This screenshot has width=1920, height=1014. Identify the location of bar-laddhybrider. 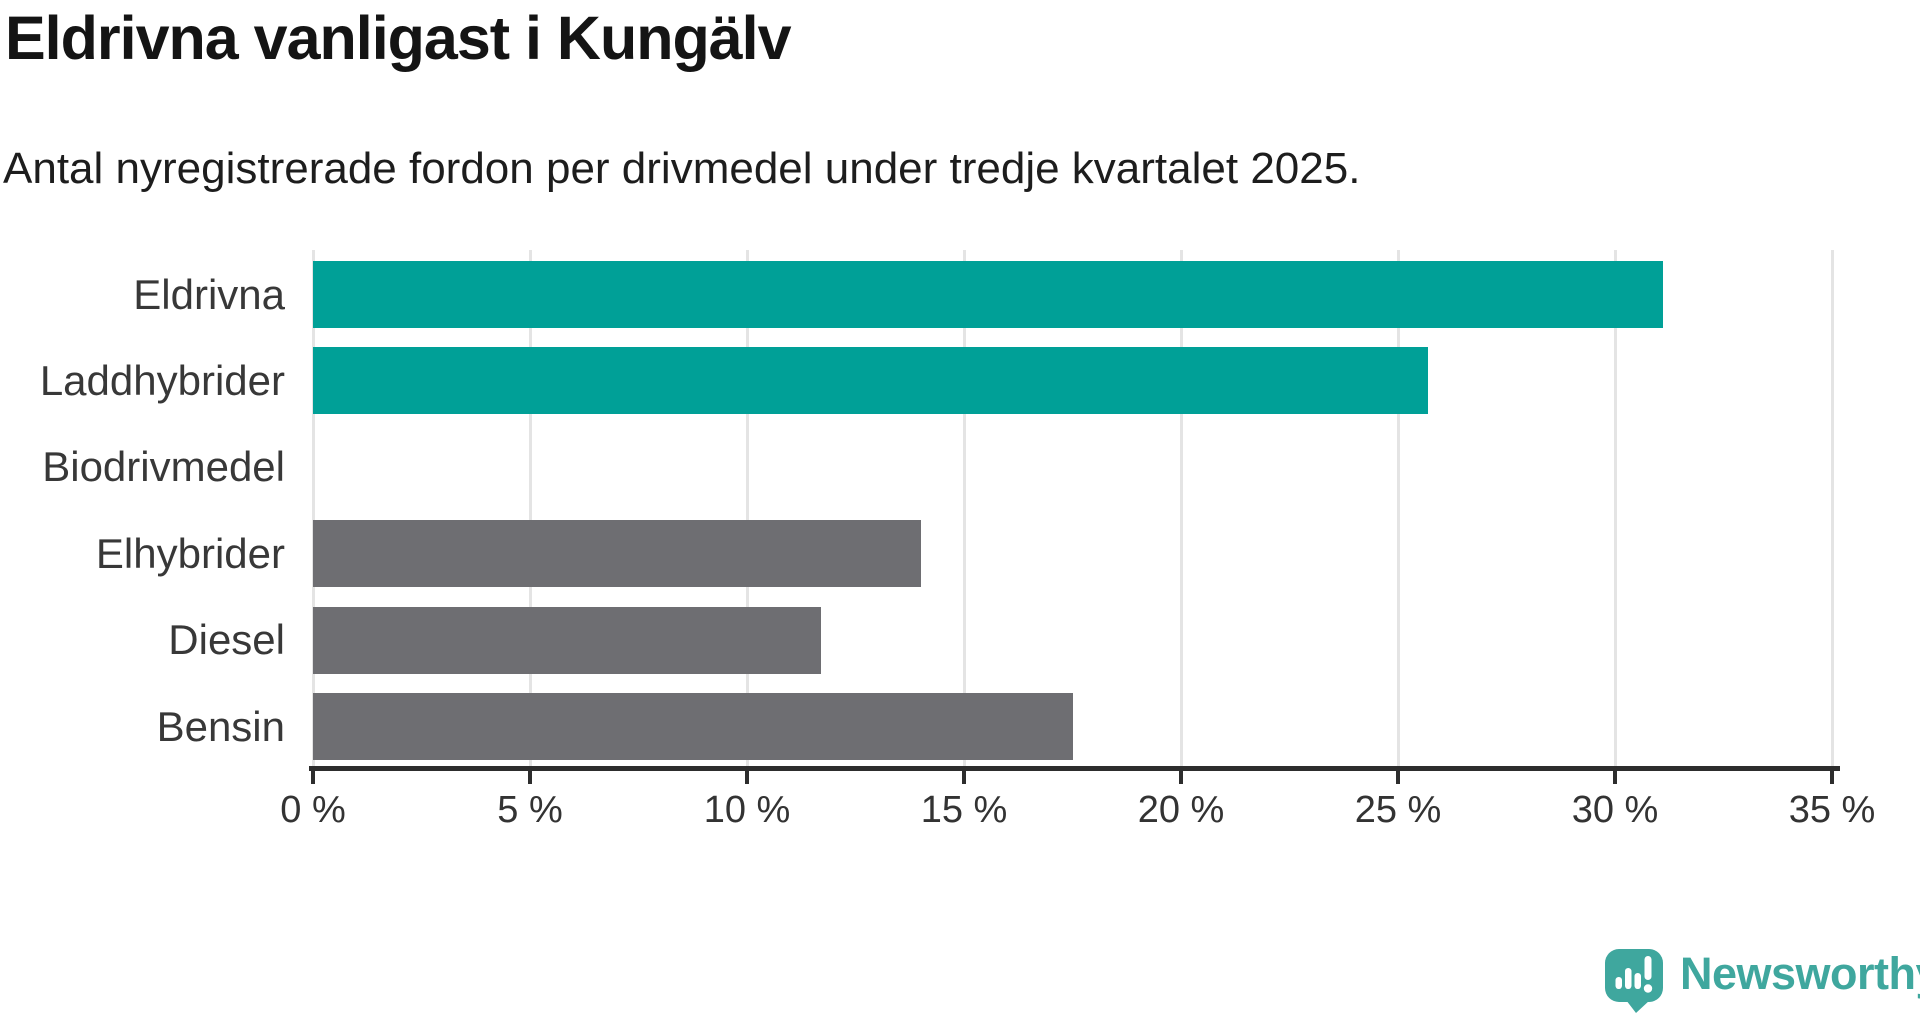
(871, 381).